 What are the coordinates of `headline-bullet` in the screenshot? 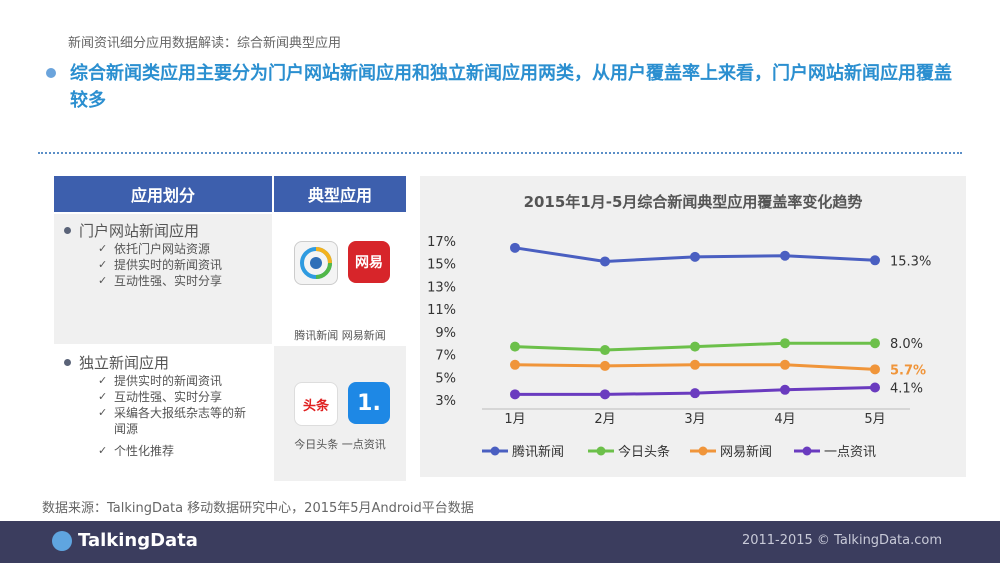 It's located at (51, 73).